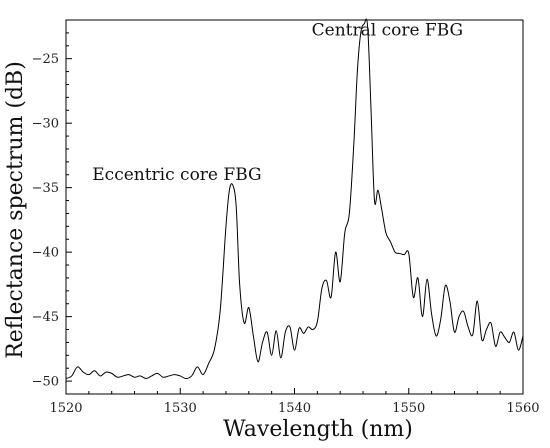 This screenshot has width=550, height=448. I want to click on y-tick-label: −25, so click(45, 59).